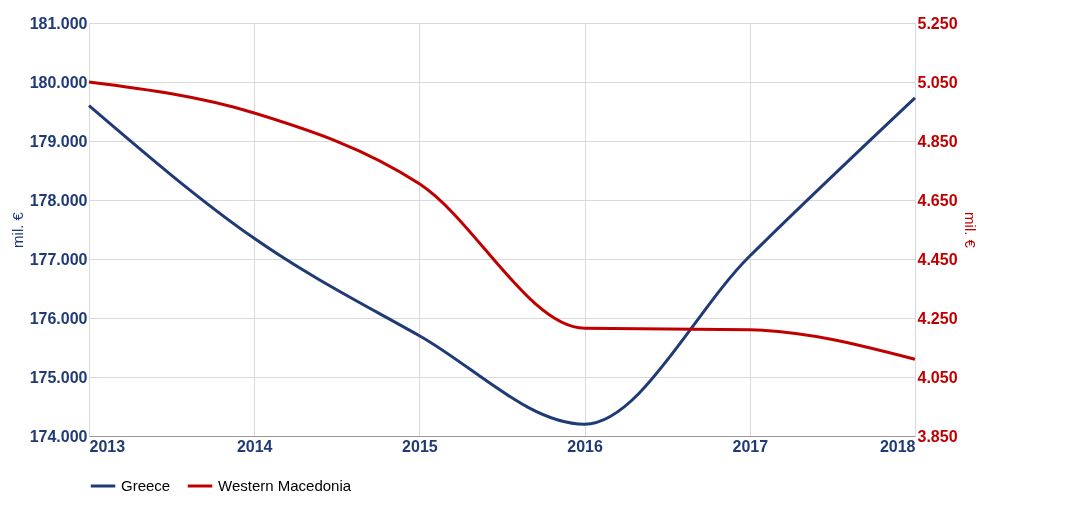 Image resolution: width=1081 pixels, height=526 pixels. What do you see at coordinates (937, 436) in the screenshot?
I see `y2-tick-label: 3.850` at bounding box center [937, 436].